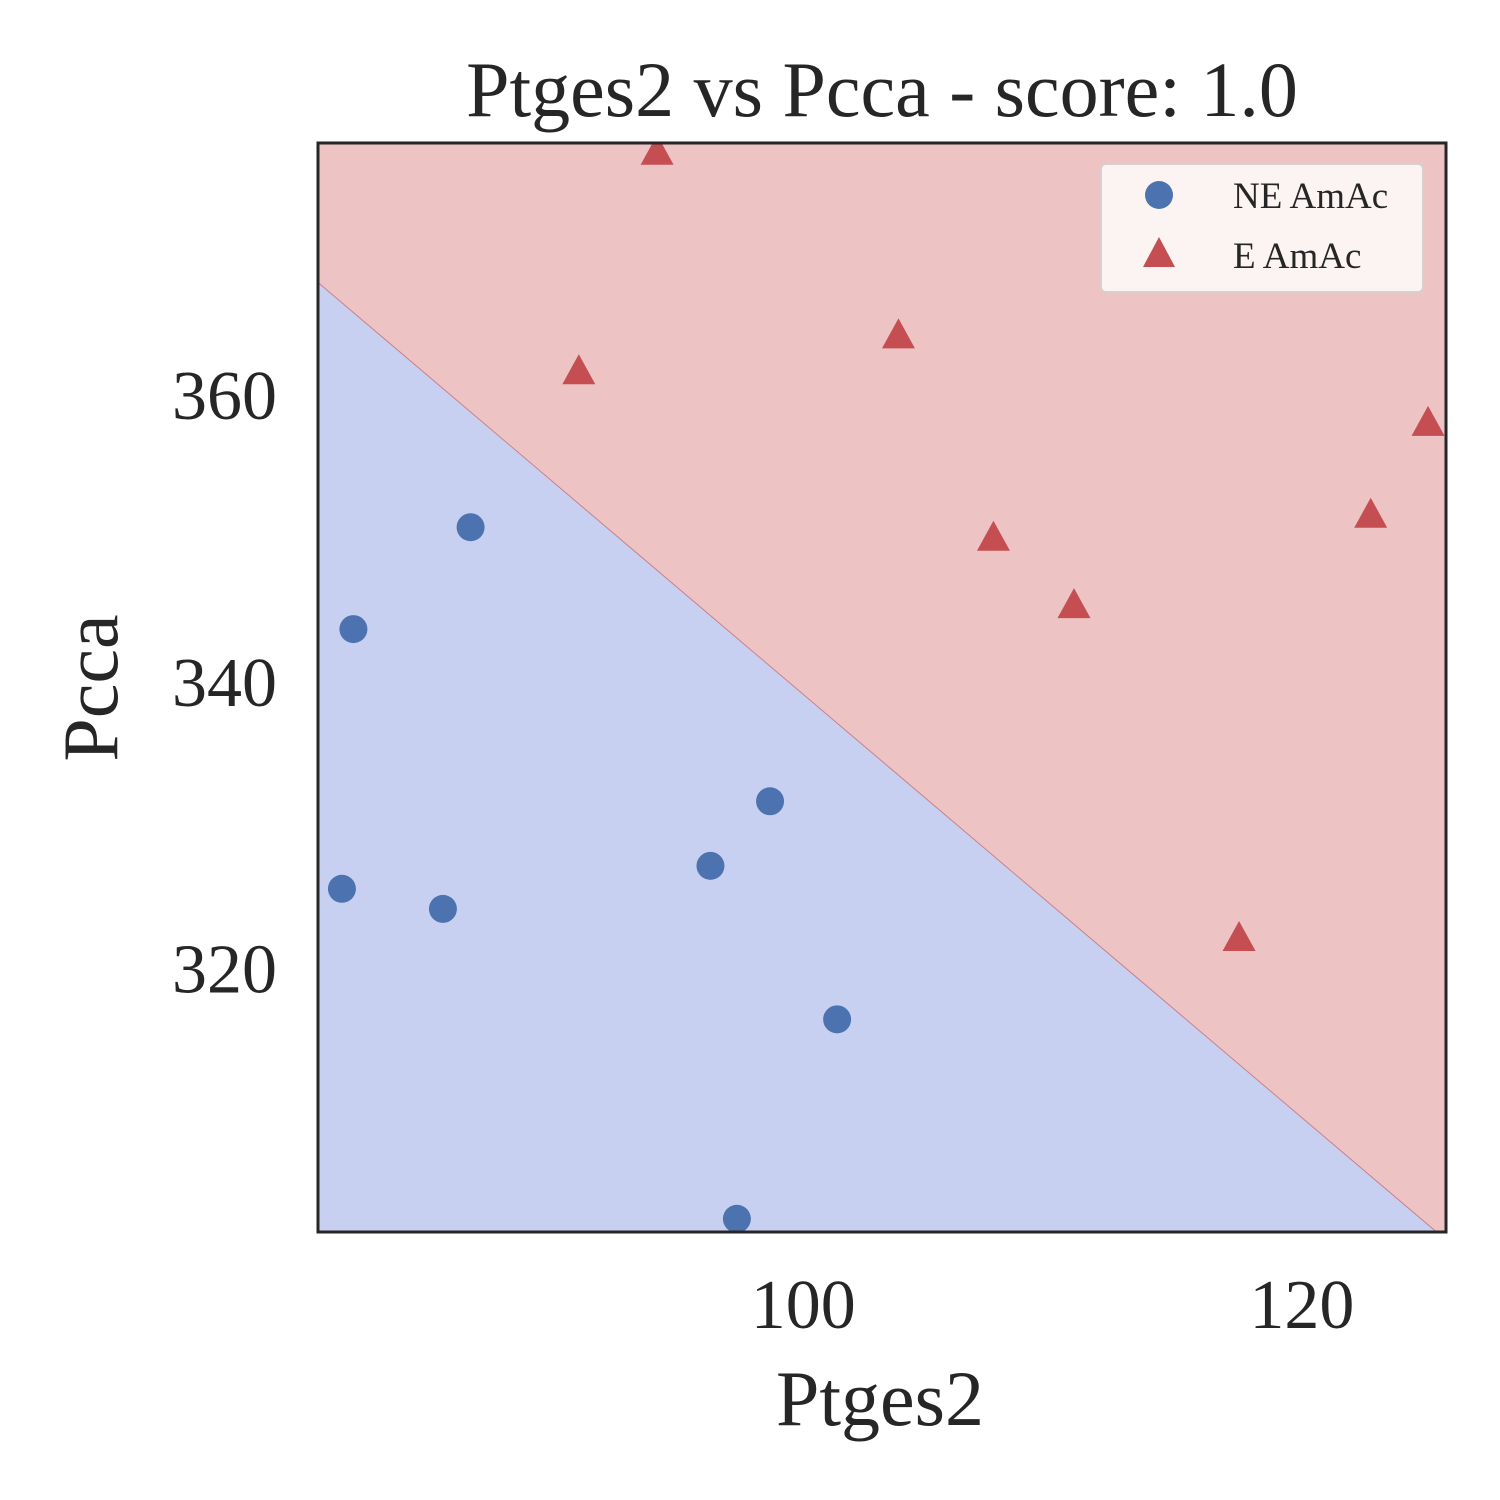 This screenshot has width=1500, height=1500. What do you see at coordinates (803, 1305) in the screenshot?
I see `x-tick-label: 100` at bounding box center [803, 1305].